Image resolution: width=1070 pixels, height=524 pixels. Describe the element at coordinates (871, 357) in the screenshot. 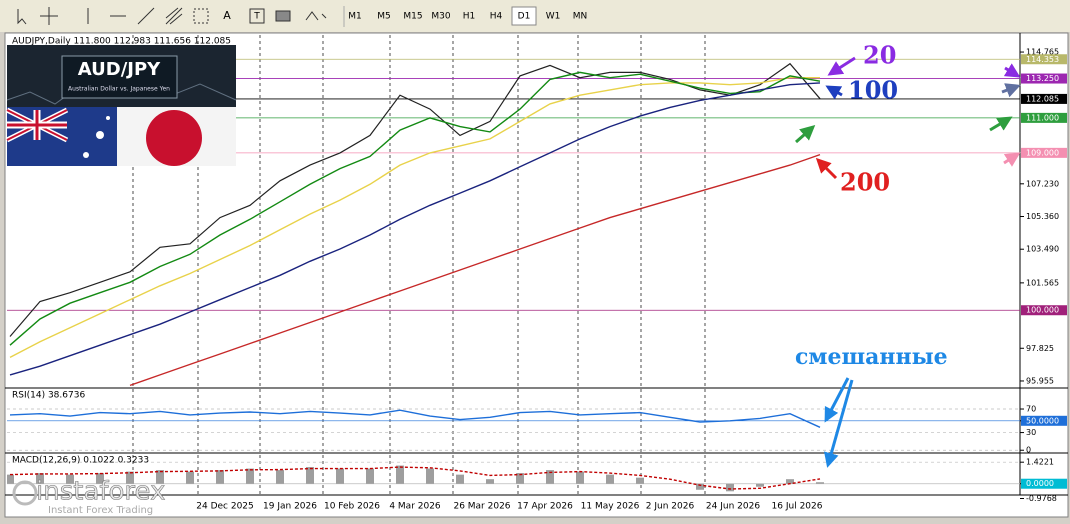

I see `annotation: смешанные` at that location.